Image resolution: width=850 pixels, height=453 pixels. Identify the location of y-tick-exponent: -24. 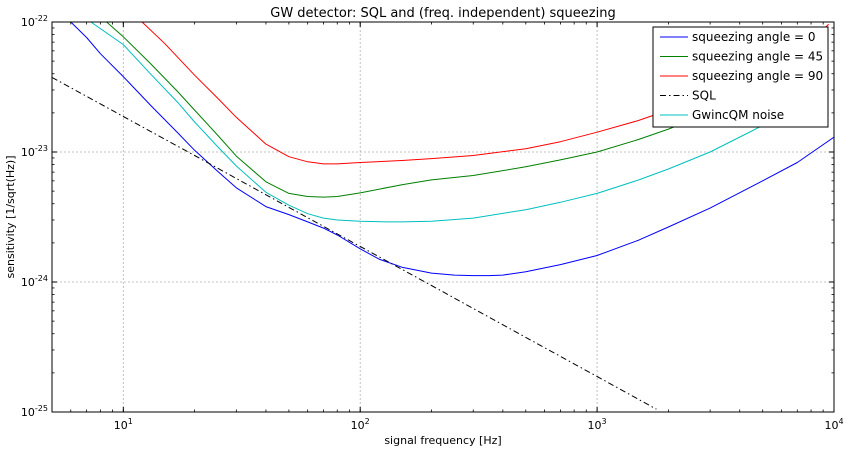
(41, 278).